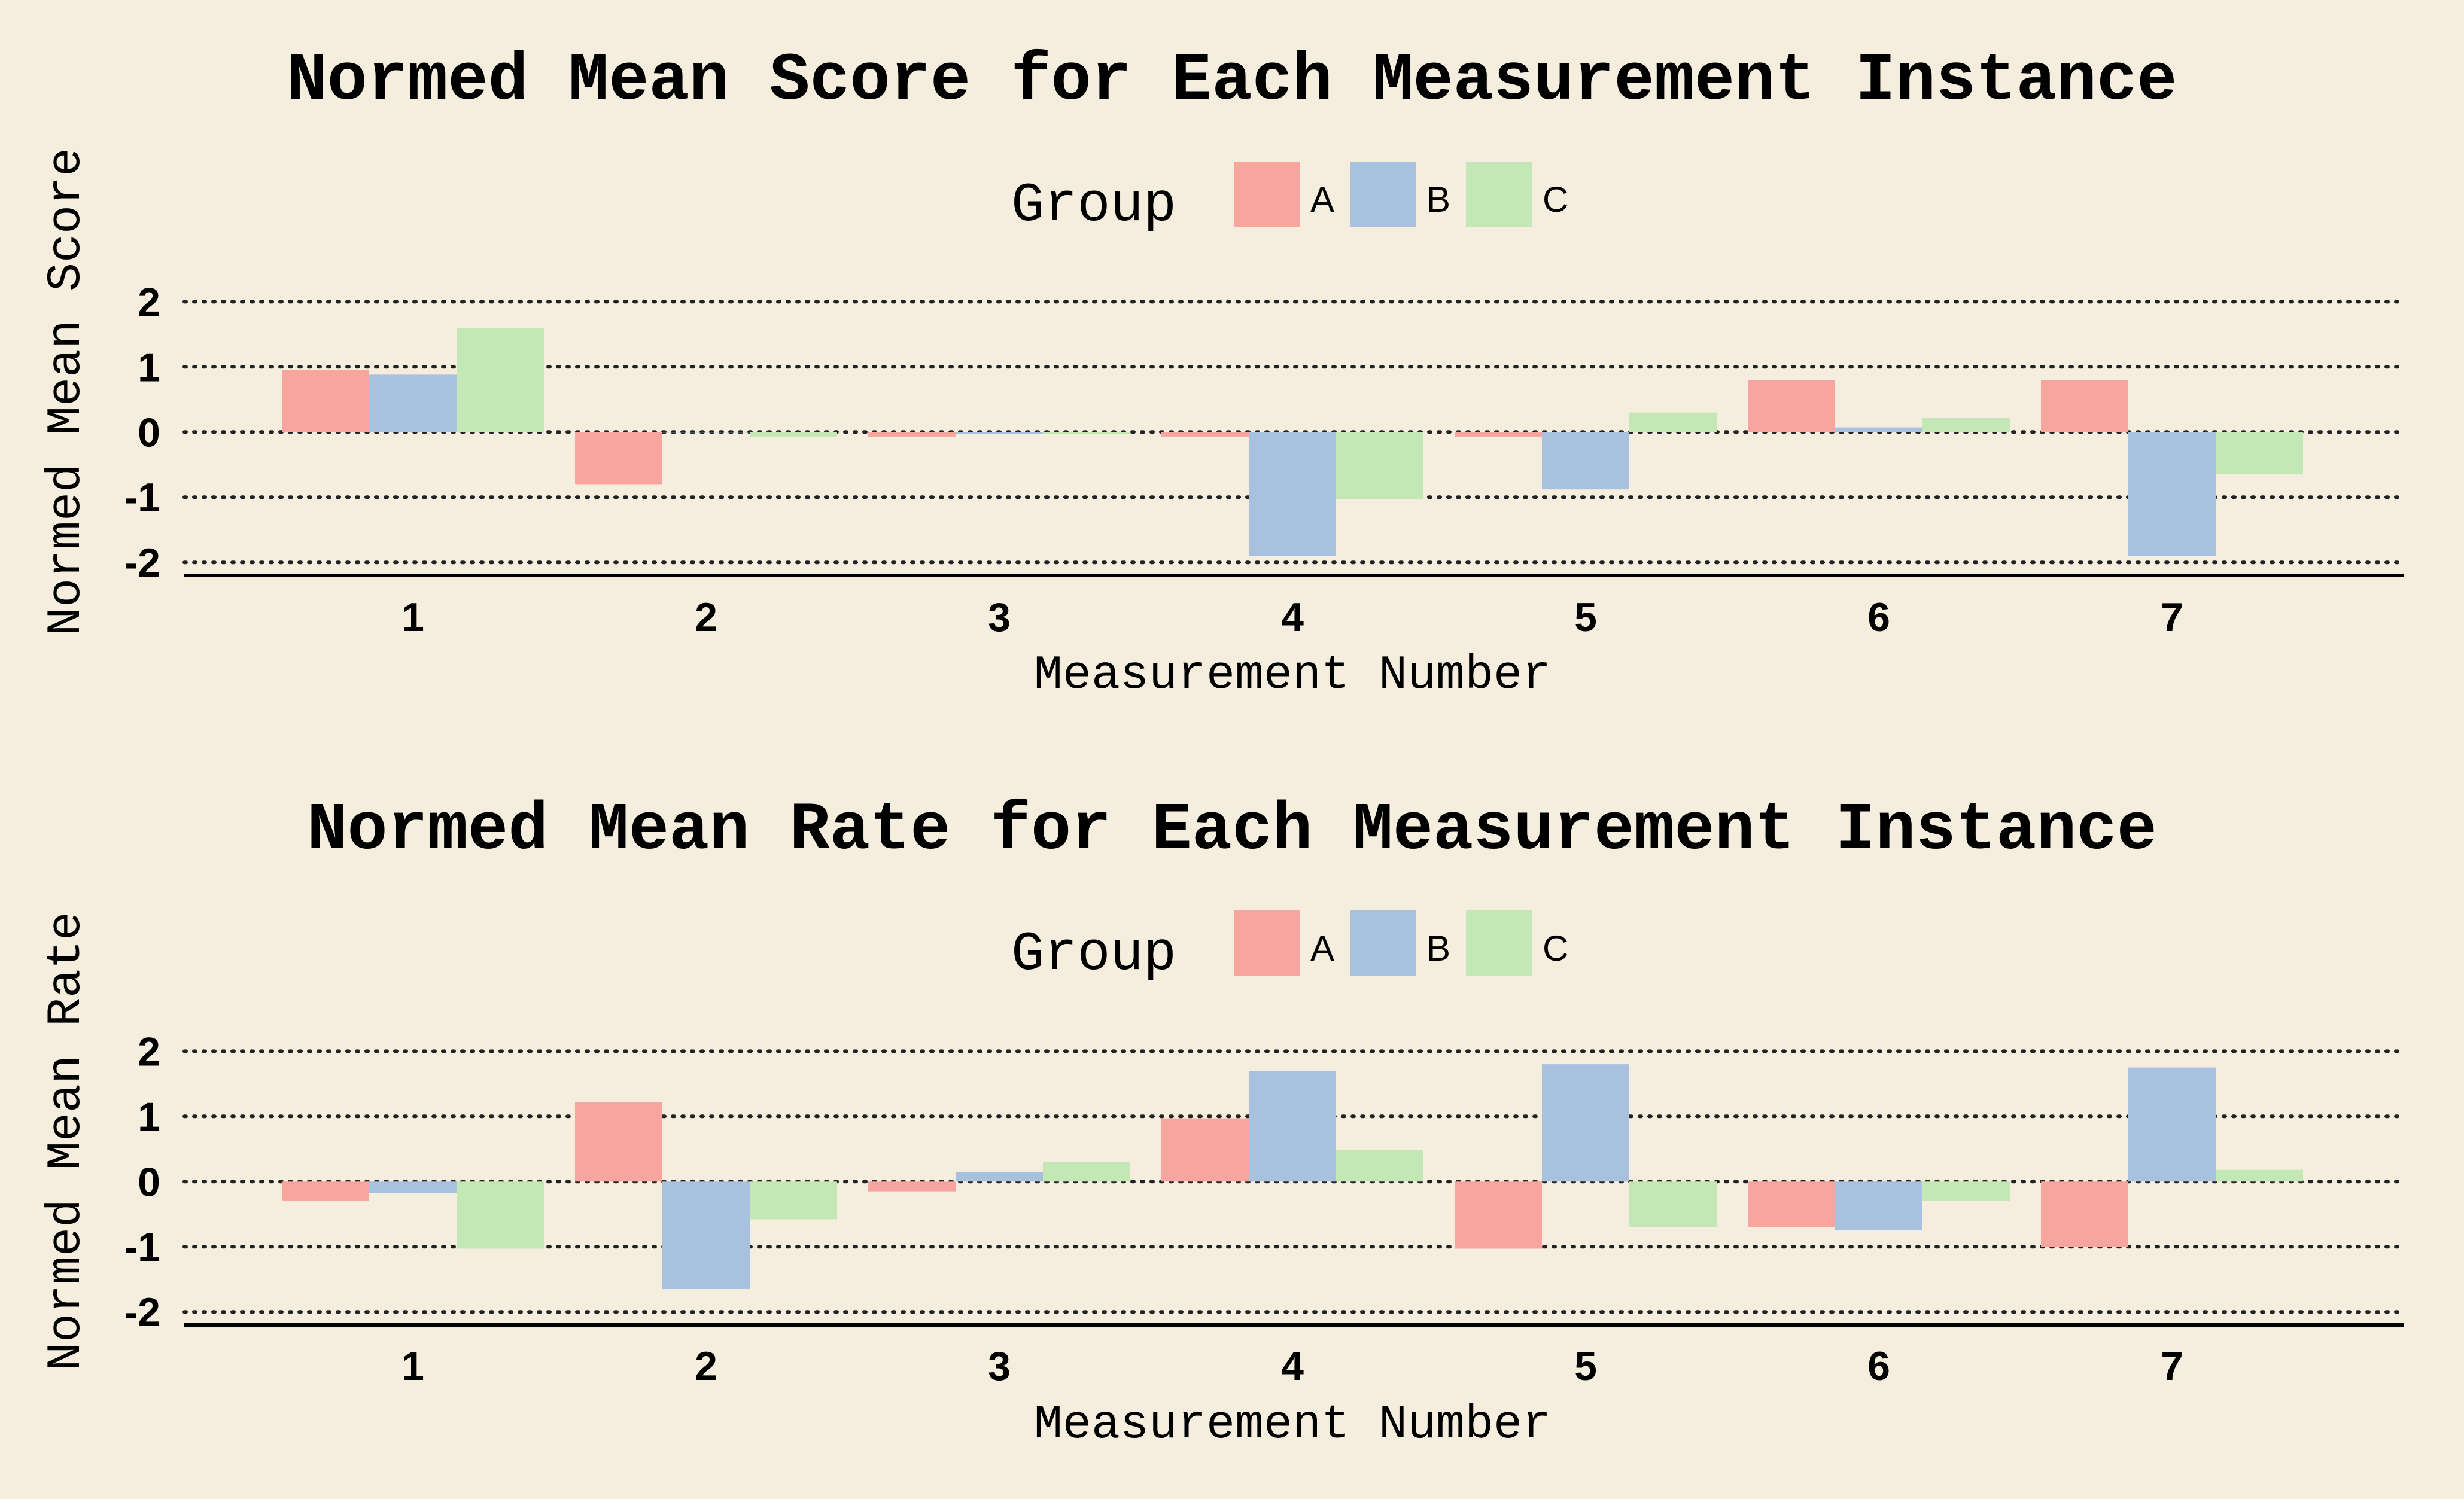  Describe the element at coordinates (66, 1141) in the screenshot. I see `y-axis-label: Normed Mean Rate` at that location.